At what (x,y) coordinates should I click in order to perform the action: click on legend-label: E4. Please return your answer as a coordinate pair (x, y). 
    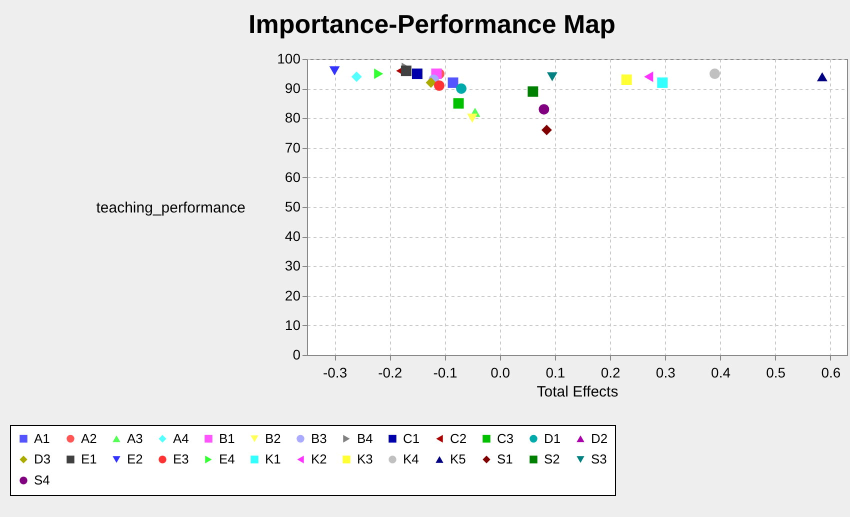
    Looking at the image, I should click on (227, 459).